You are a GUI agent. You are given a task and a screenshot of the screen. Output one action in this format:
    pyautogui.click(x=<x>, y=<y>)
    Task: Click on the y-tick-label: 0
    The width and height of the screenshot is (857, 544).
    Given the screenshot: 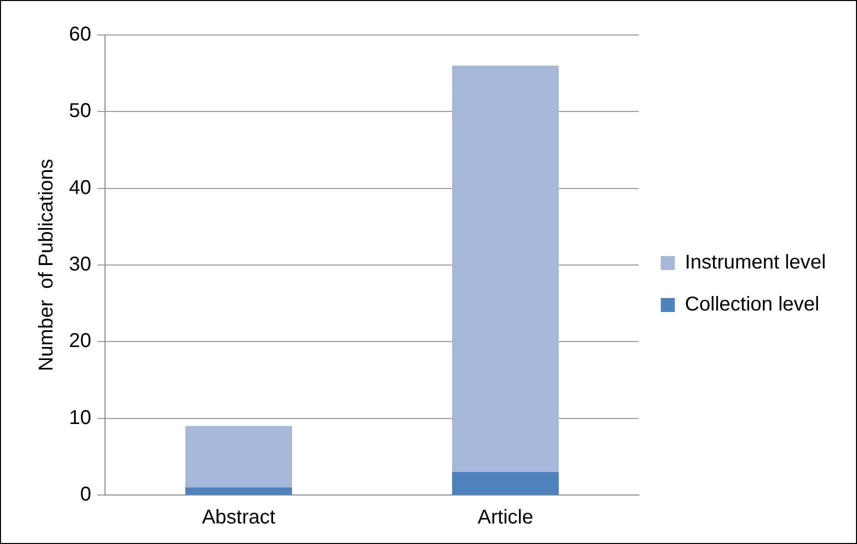 What is the action you would take?
    pyautogui.click(x=86, y=495)
    